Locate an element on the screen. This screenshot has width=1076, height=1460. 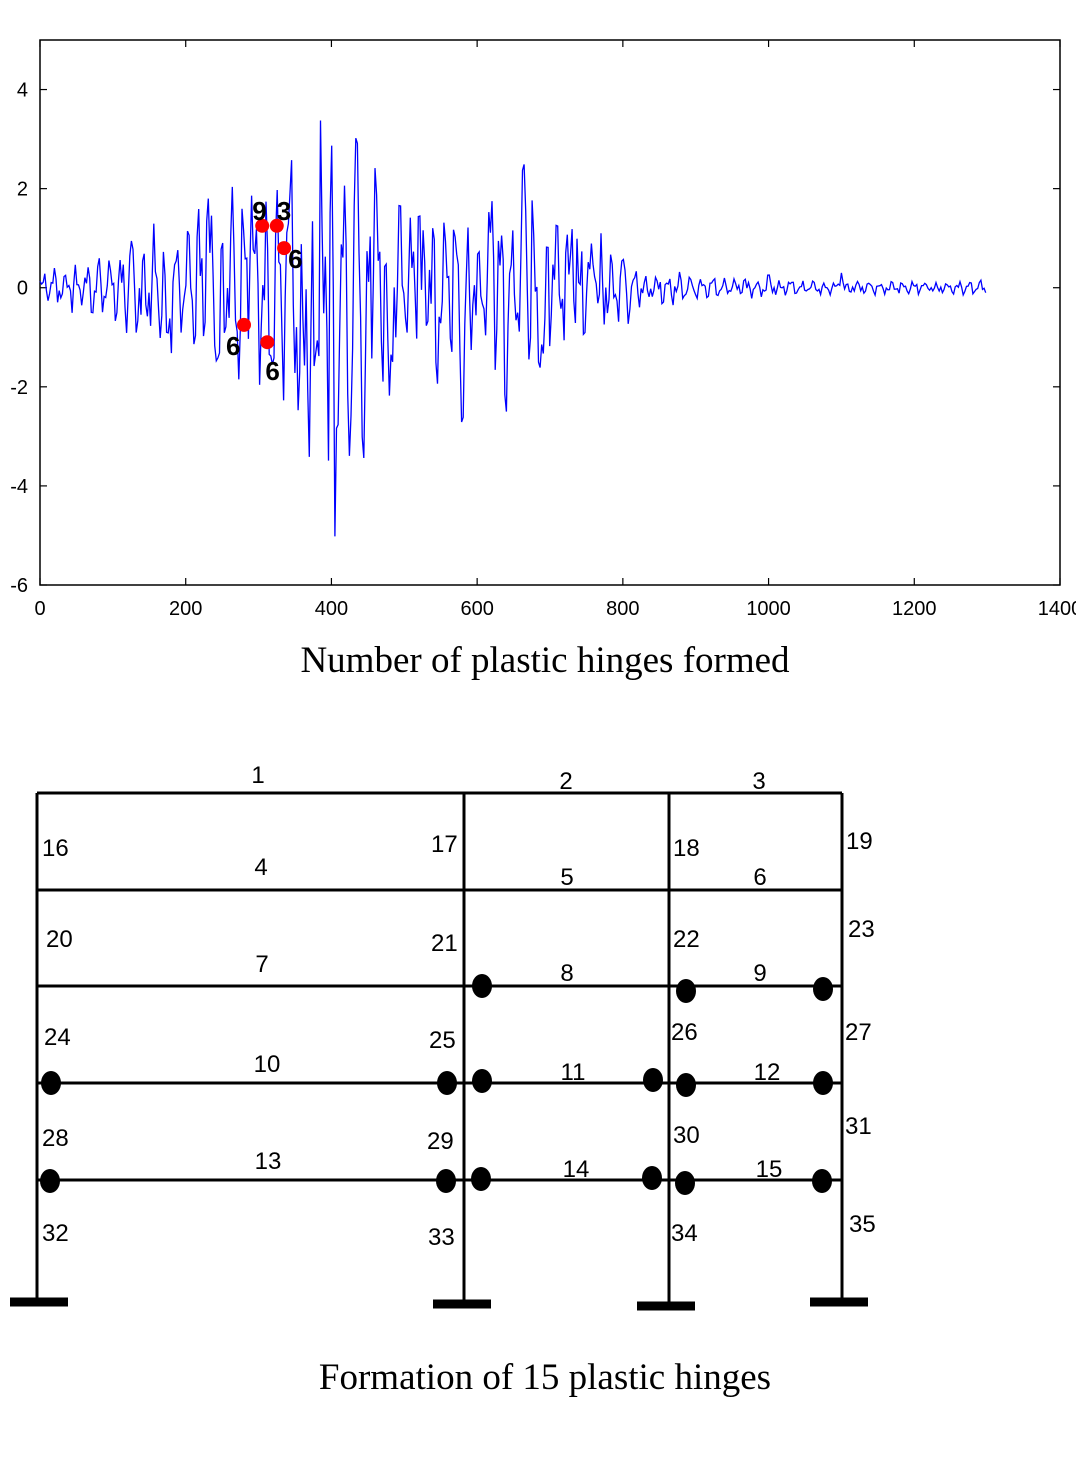
y-tick-label: -2 is located at coordinates (19, 388).